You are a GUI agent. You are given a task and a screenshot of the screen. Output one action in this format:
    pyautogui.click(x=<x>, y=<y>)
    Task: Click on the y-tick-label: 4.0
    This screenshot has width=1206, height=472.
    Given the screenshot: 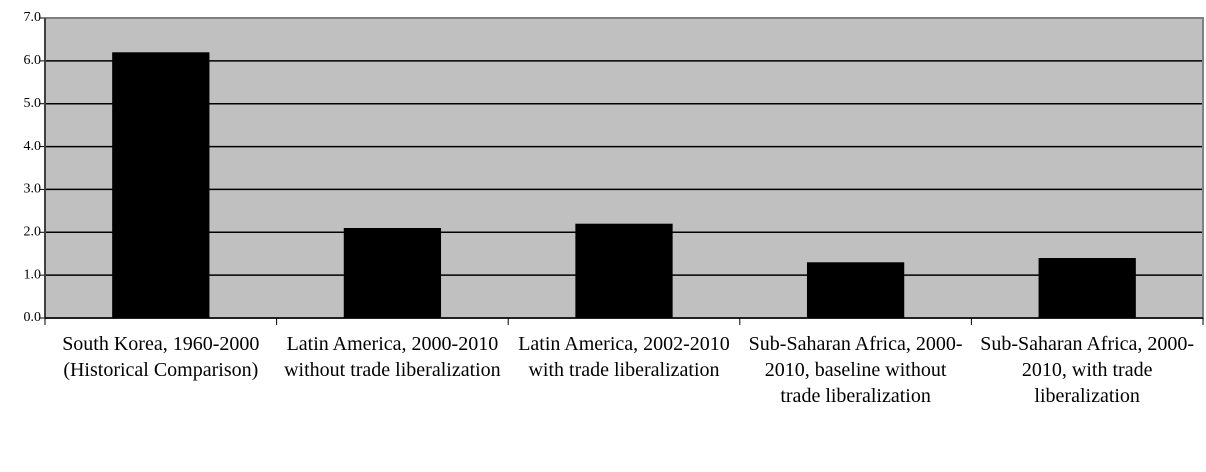 What is the action you would take?
    pyautogui.click(x=33, y=146)
    